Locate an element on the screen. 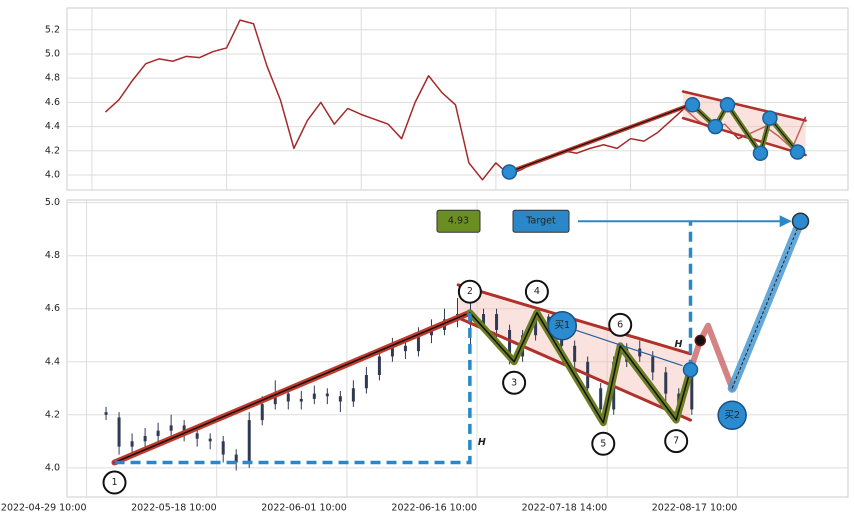 This screenshot has width=854, height=520. pivot-number: 3 is located at coordinates (514, 382).